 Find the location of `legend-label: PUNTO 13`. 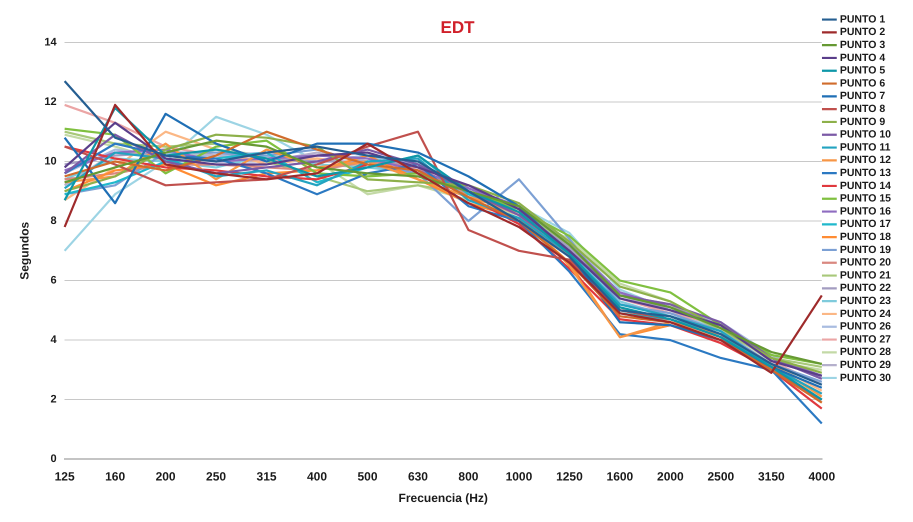

legend-label: PUNTO 13 is located at coordinates (866, 173).